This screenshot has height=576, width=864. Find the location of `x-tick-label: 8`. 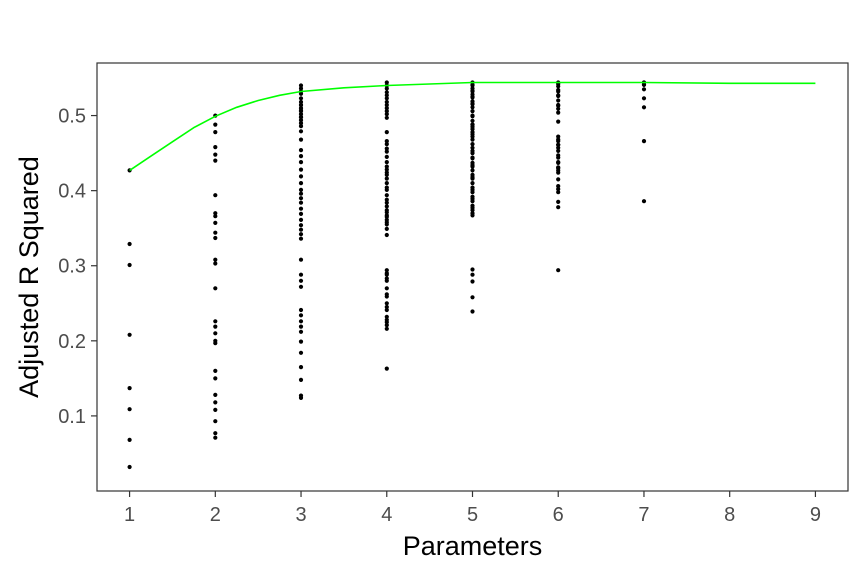

x-tick-label: 8 is located at coordinates (729, 515).